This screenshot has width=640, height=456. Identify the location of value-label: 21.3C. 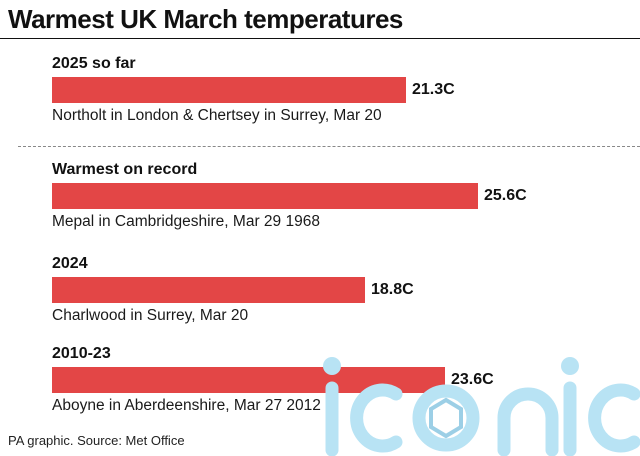
(433, 89).